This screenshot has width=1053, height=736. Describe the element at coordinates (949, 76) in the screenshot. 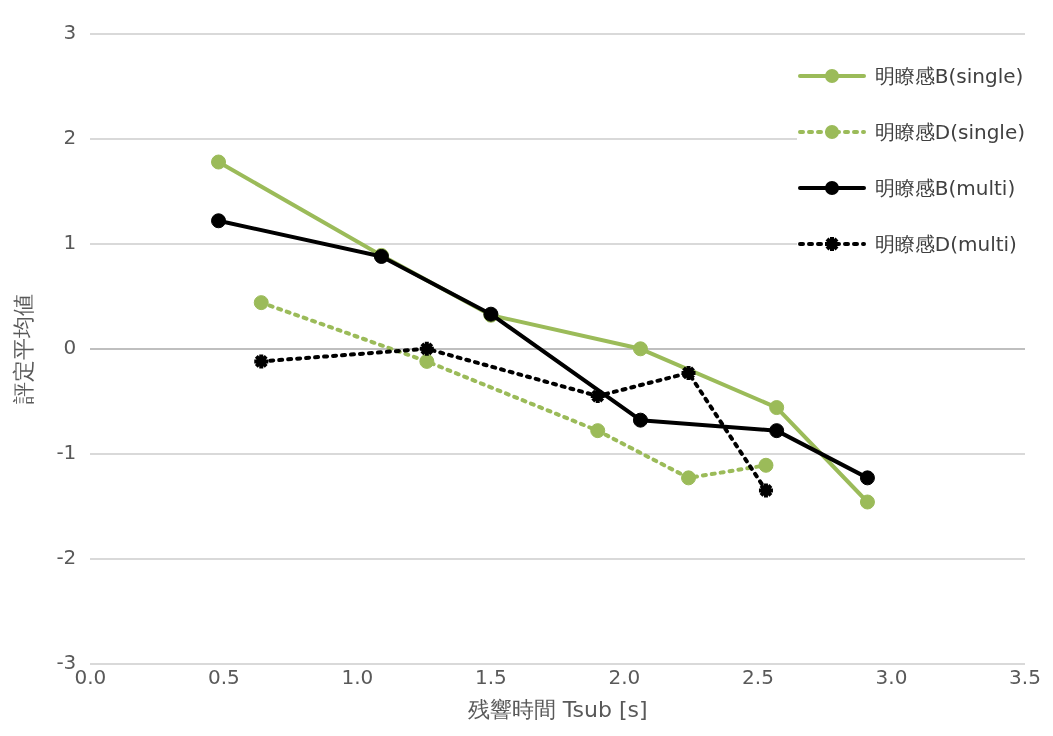

I see `legend-label: 明瞭感B(single)` at that location.